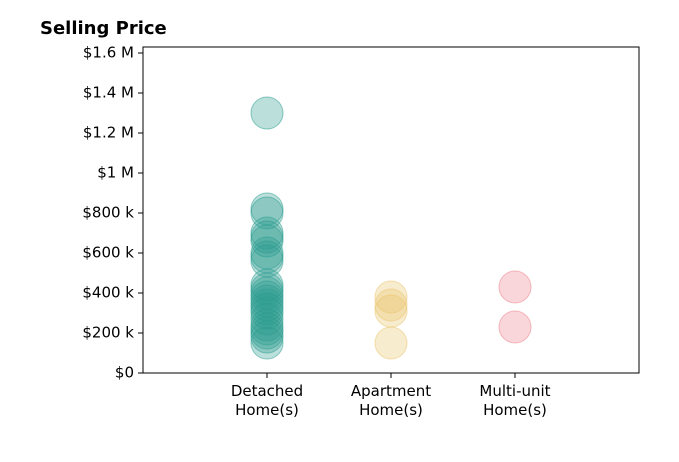 The height and width of the screenshot is (462, 679). I want to click on y-tick-label: $1.6 M, so click(108, 53).